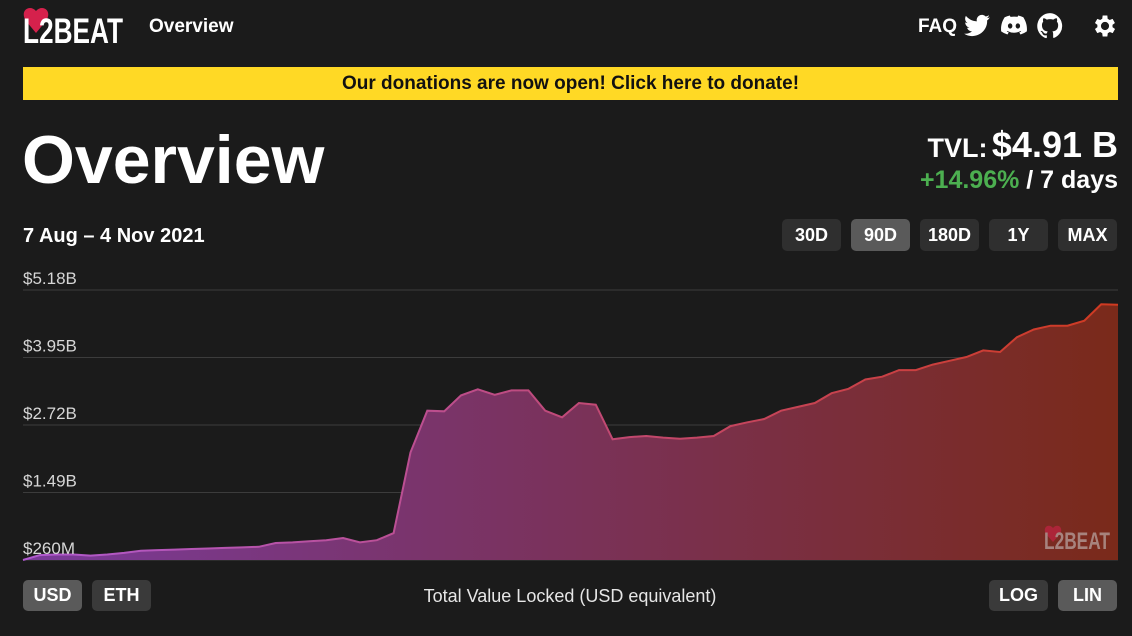 The image size is (1132, 636). What do you see at coordinates (1050, 26) in the screenshot?
I see `github-icon` at bounding box center [1050, 26].